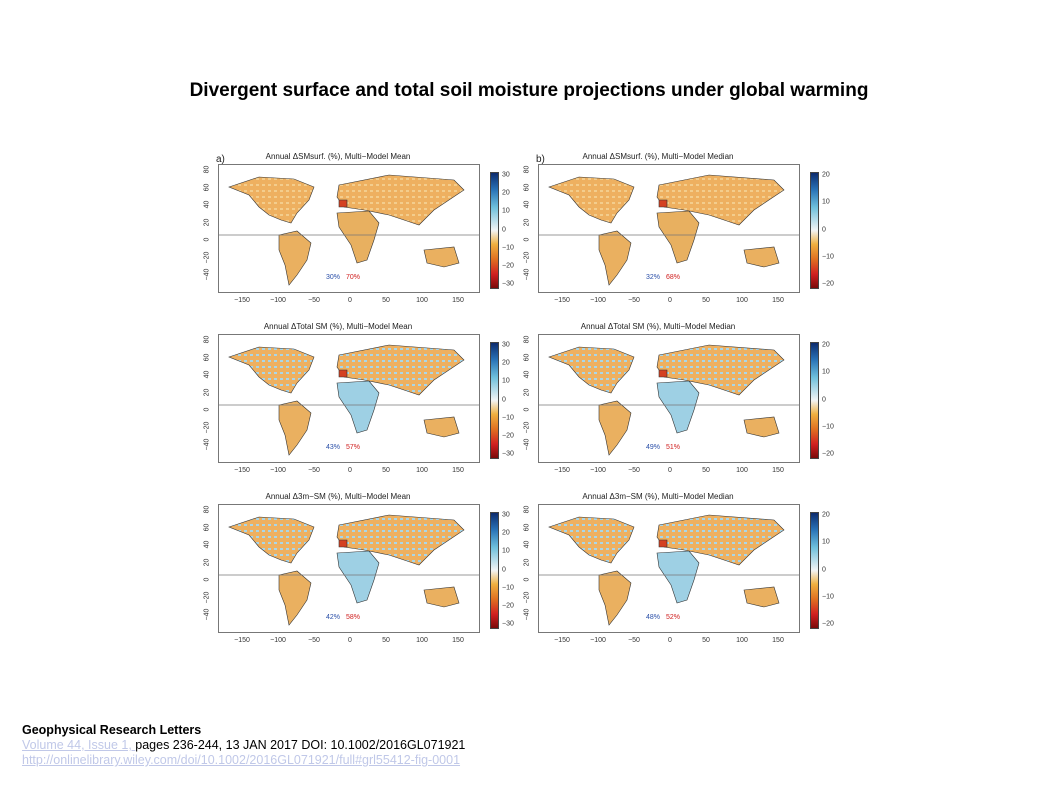  Describe the element at coordinates (673, 277) in the screenshot. I see `drying-percent: 68%` at that location.